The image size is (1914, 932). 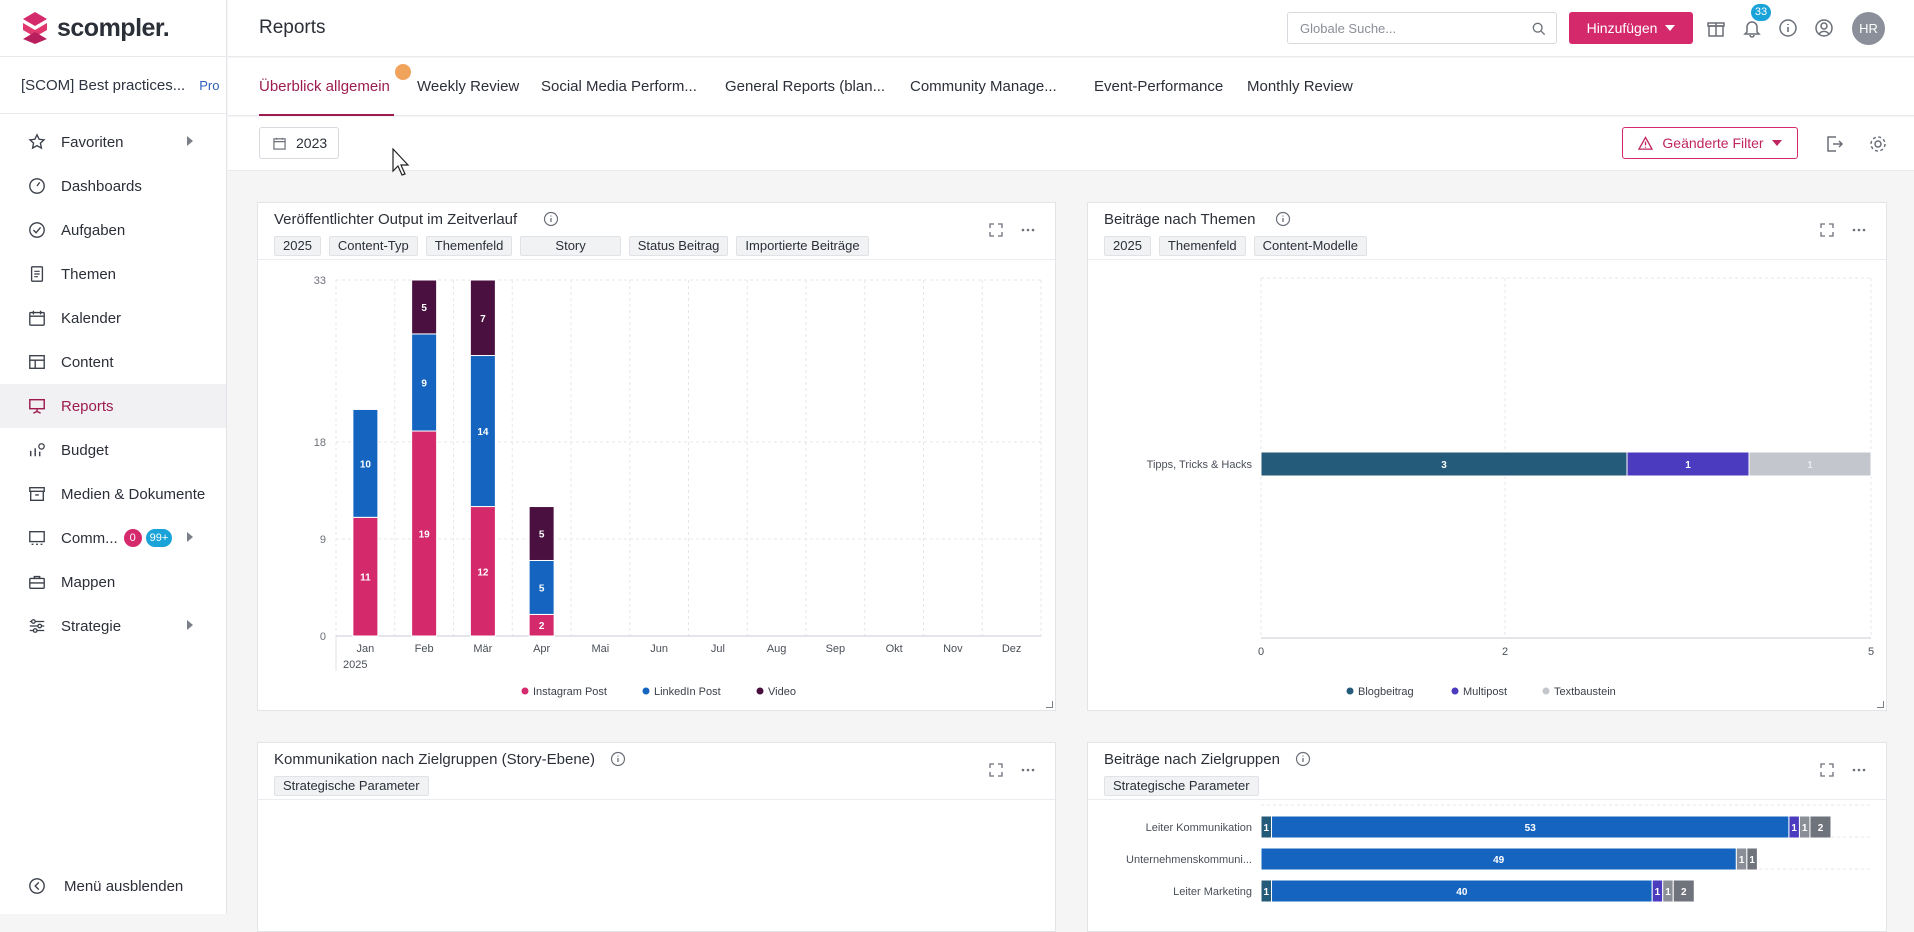 I want to click on sidebar-item-kalender: Kalender, so click(x=113, y=318).